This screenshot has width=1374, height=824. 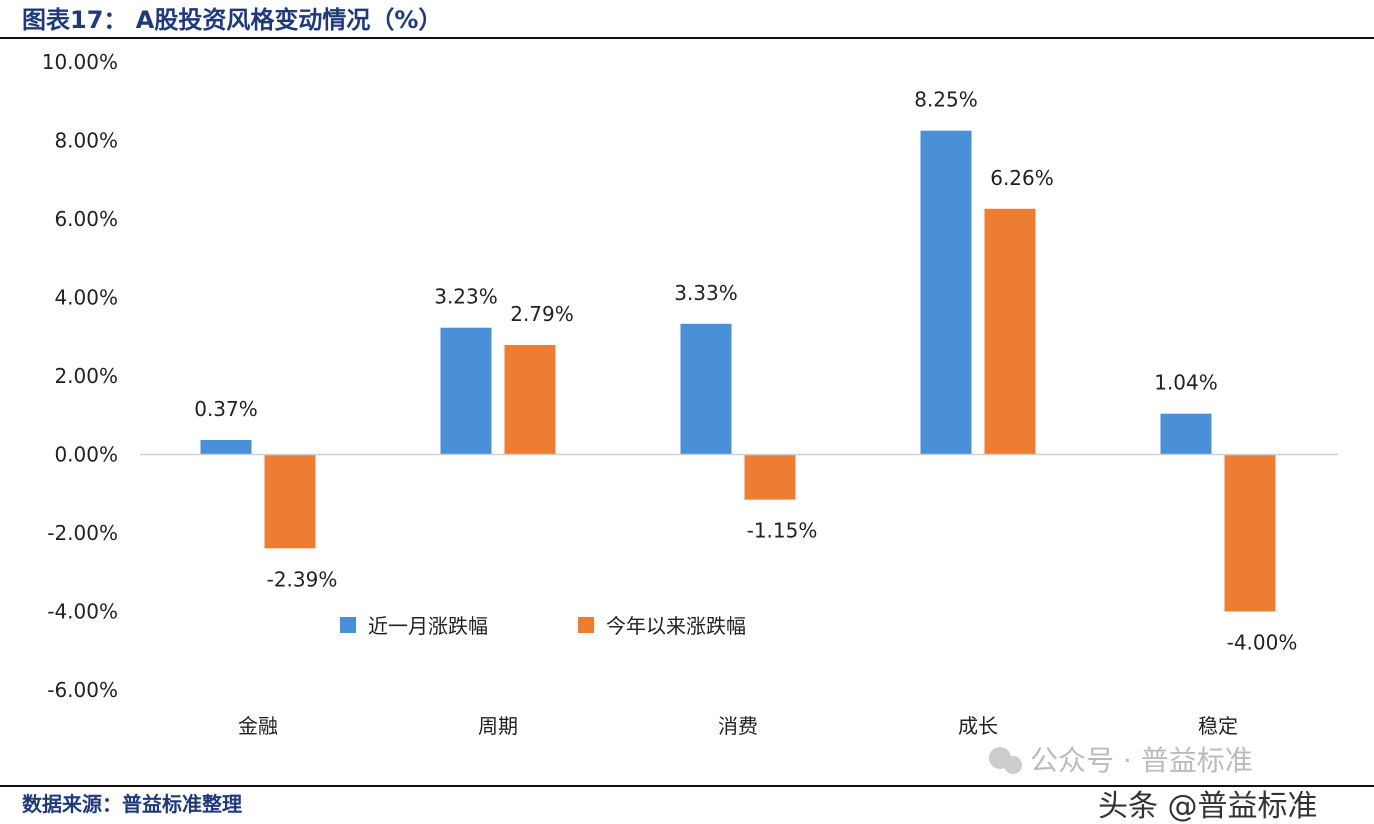 I want to click on data-label: 1.04%, so click(x=1186, y=383).